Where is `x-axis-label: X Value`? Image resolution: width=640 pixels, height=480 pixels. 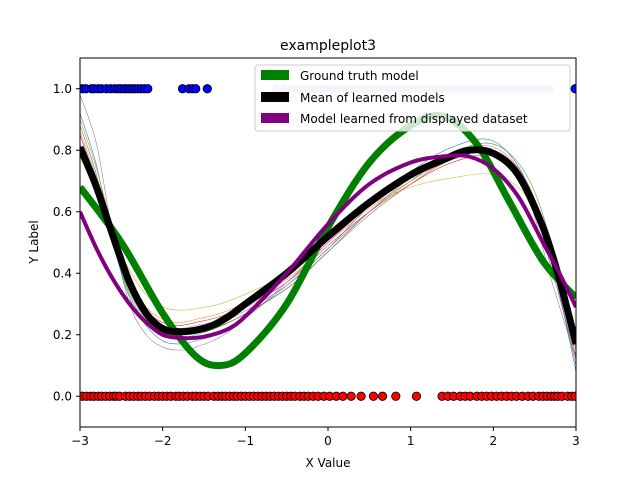
x-axis-label: X Value is located at coordinates (328, 463).